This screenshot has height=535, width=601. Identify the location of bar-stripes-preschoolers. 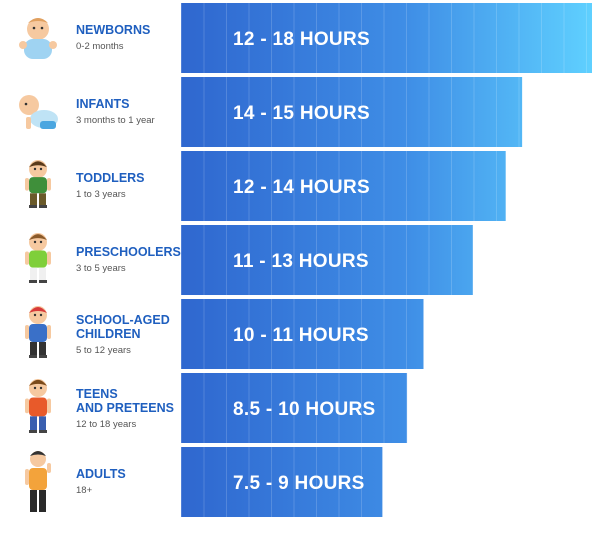
(327, 260).